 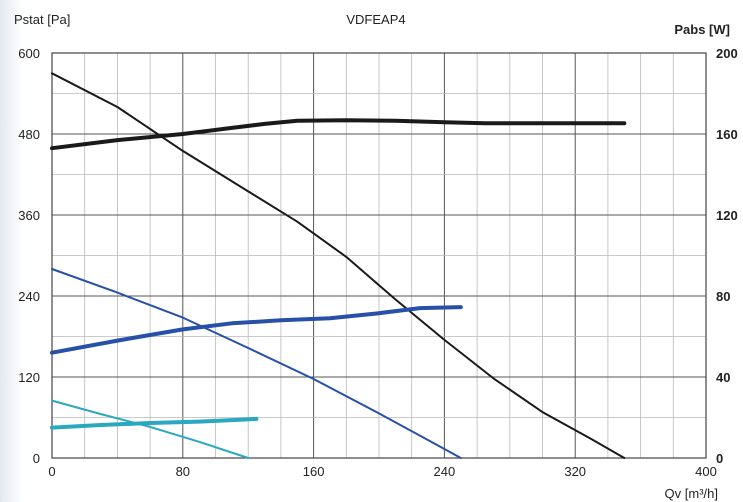 What do you see at coordinates (29, 53) in the screenshot?
I see `y-left-tick-label: 600` at bounding box center [29, 53].